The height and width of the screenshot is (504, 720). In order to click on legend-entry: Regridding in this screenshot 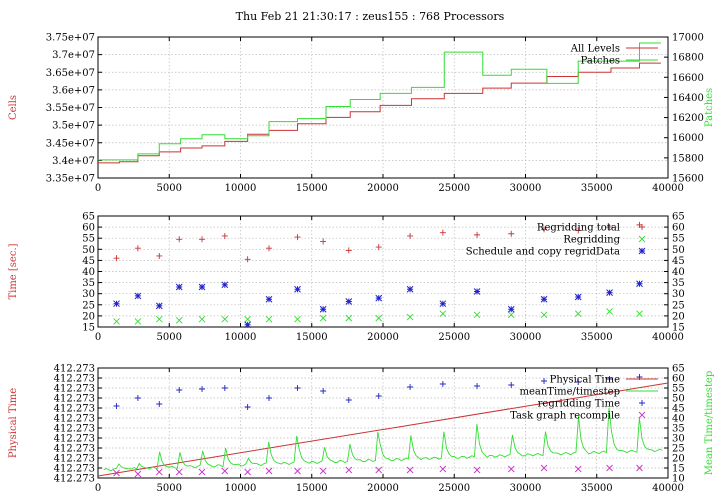, I will do `click(591, 240)`.